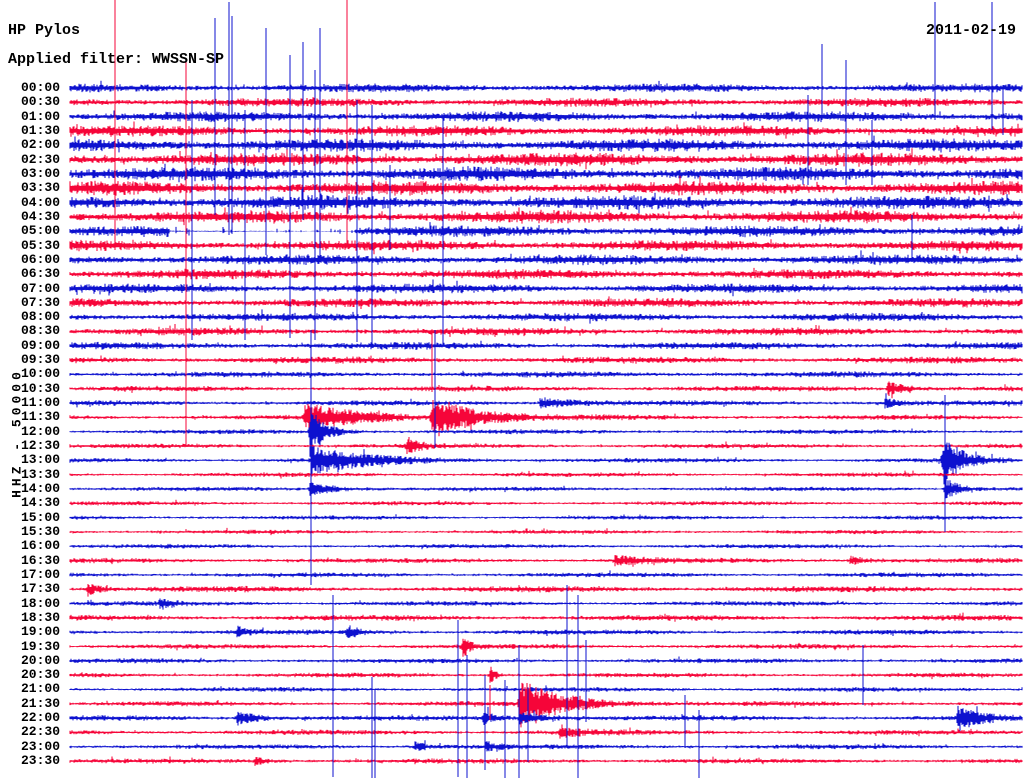 This screenshot has width=1024, height=780. Describe the element at coordinates (40, 732) in the screenshot. I see `time-label: 22:30` at that location.